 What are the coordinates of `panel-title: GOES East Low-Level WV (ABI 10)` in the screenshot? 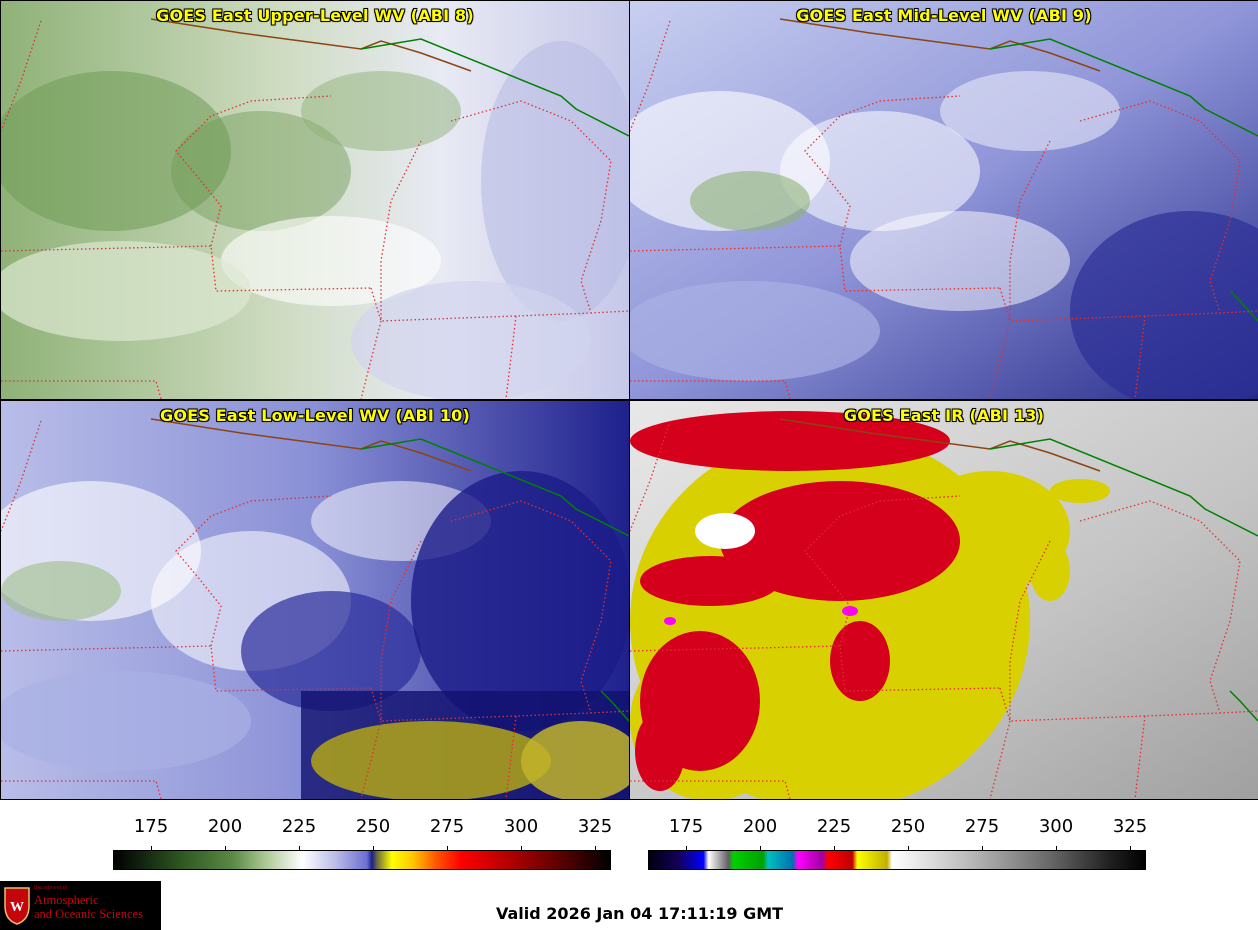 It's located at (314, 415).